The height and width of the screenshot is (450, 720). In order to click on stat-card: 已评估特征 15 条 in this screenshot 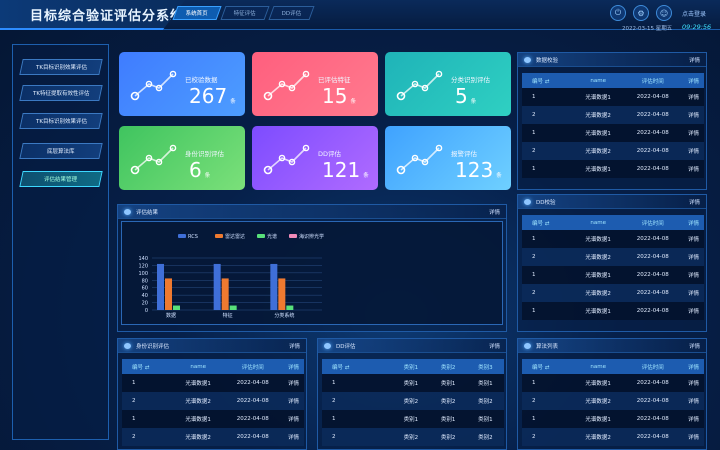, I will do `click(315, 84)`.